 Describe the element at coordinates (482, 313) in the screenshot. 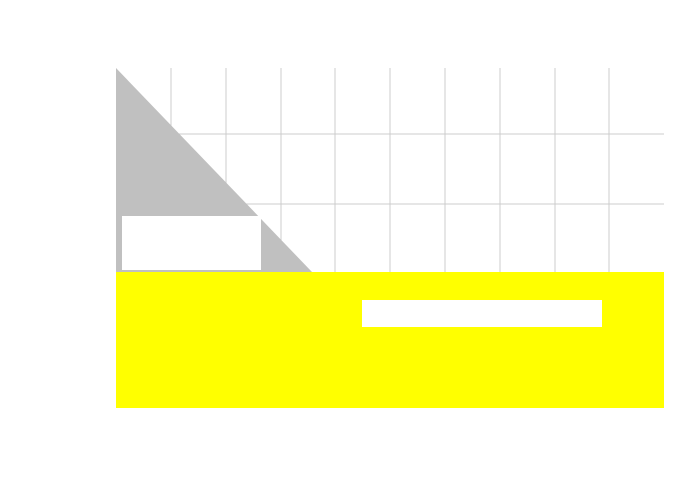

I see `white-bar` at that location.